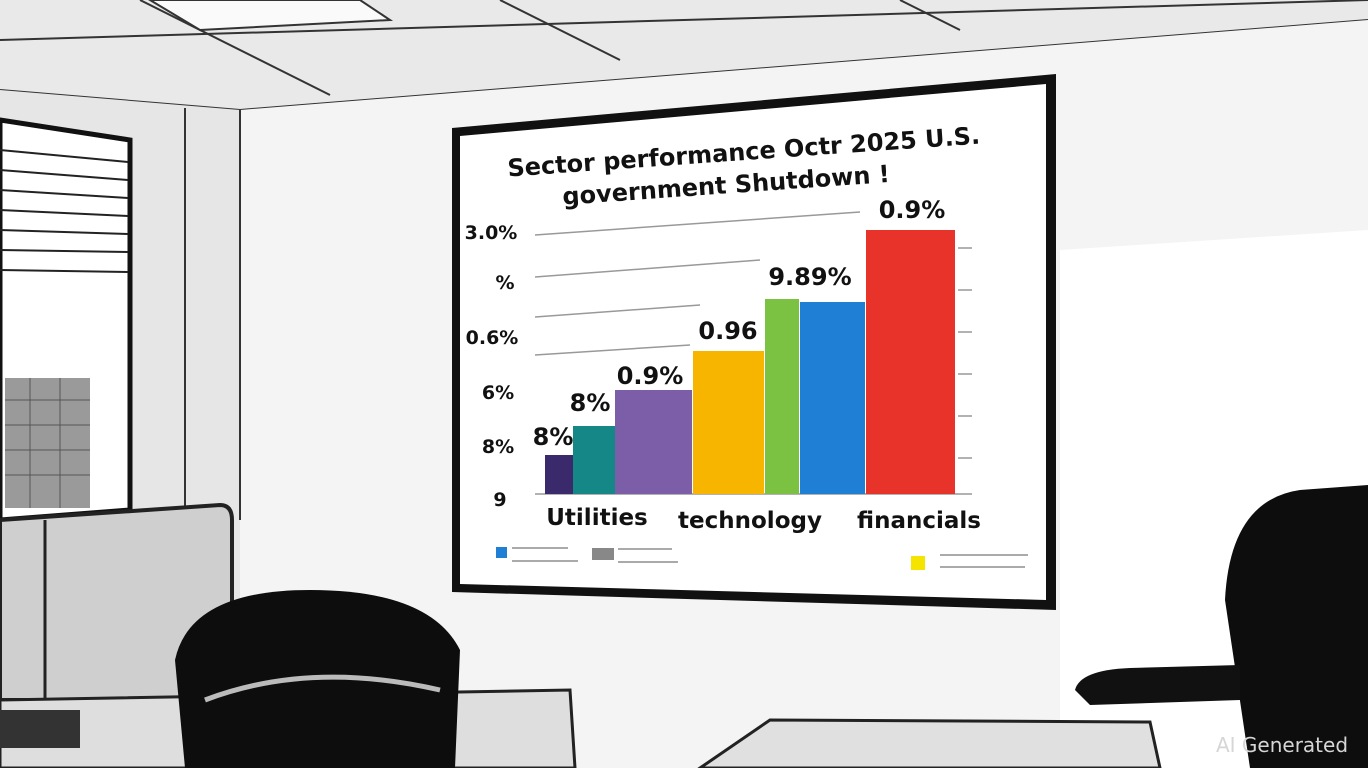 The width and height of the screenshot is (1368, 768). Describe the element at coordinates (1296, 626) in the screenshot. I see `chair-right` at that location.